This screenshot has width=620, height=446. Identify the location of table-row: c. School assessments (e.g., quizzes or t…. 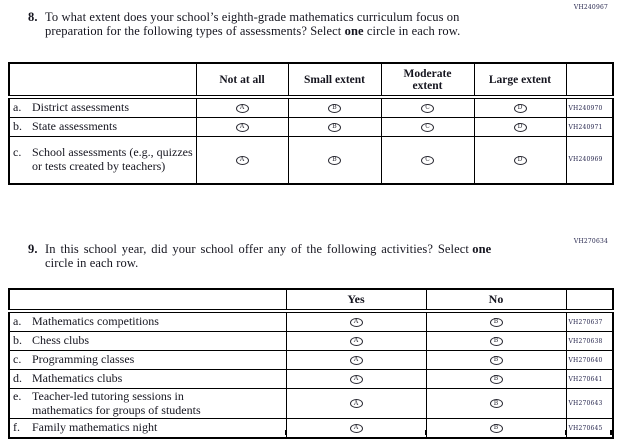
(311, 160).